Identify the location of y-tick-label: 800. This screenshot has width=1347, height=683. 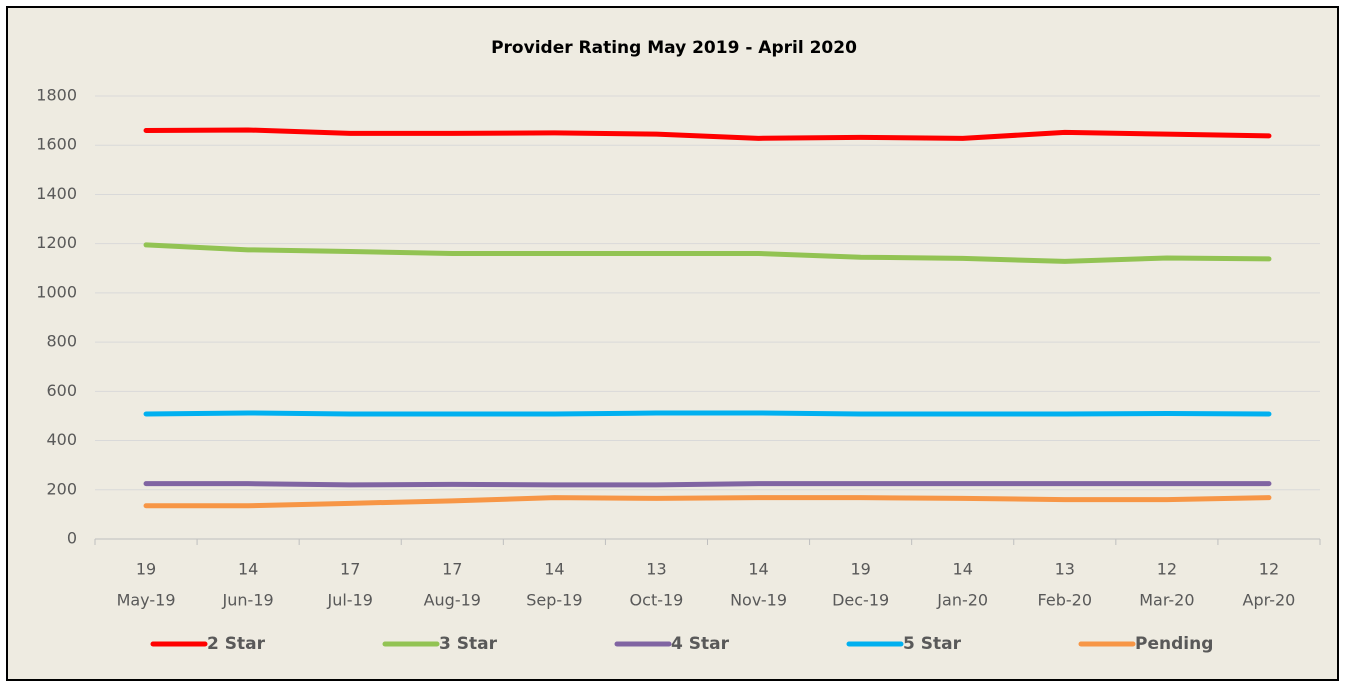
(61, 341).